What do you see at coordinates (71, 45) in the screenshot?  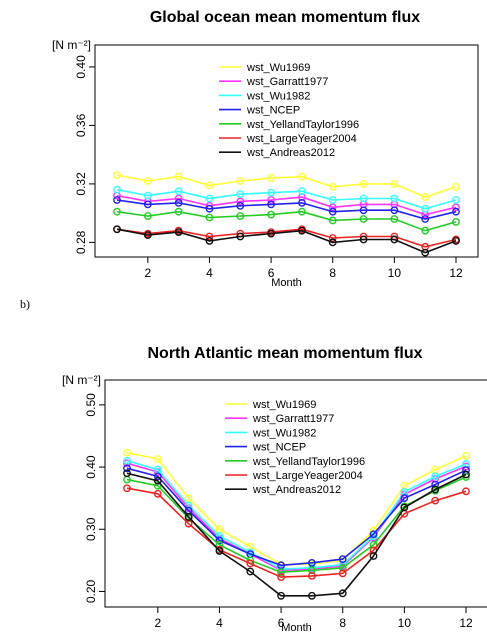 I see `y-axis-label: [N m⁻²]` at bounding box center [71, 45].